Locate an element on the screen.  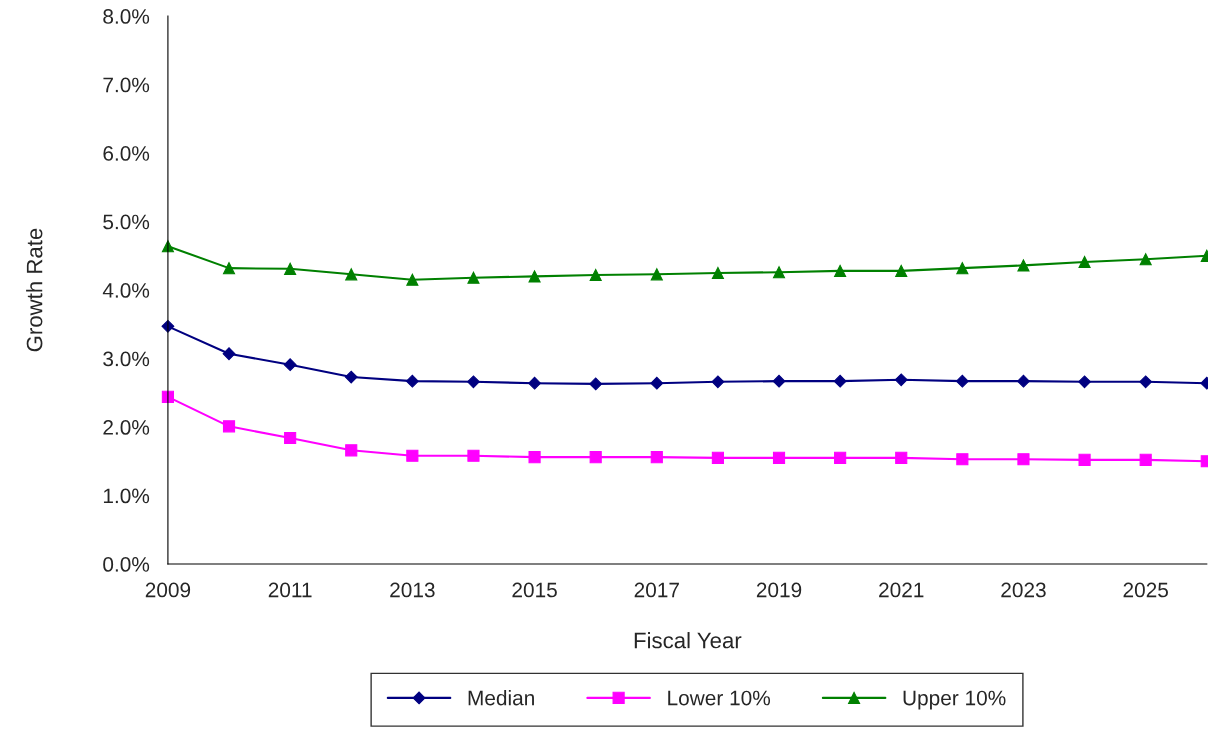
x-tick-label: 2013 is located at coordinates (412, 590).